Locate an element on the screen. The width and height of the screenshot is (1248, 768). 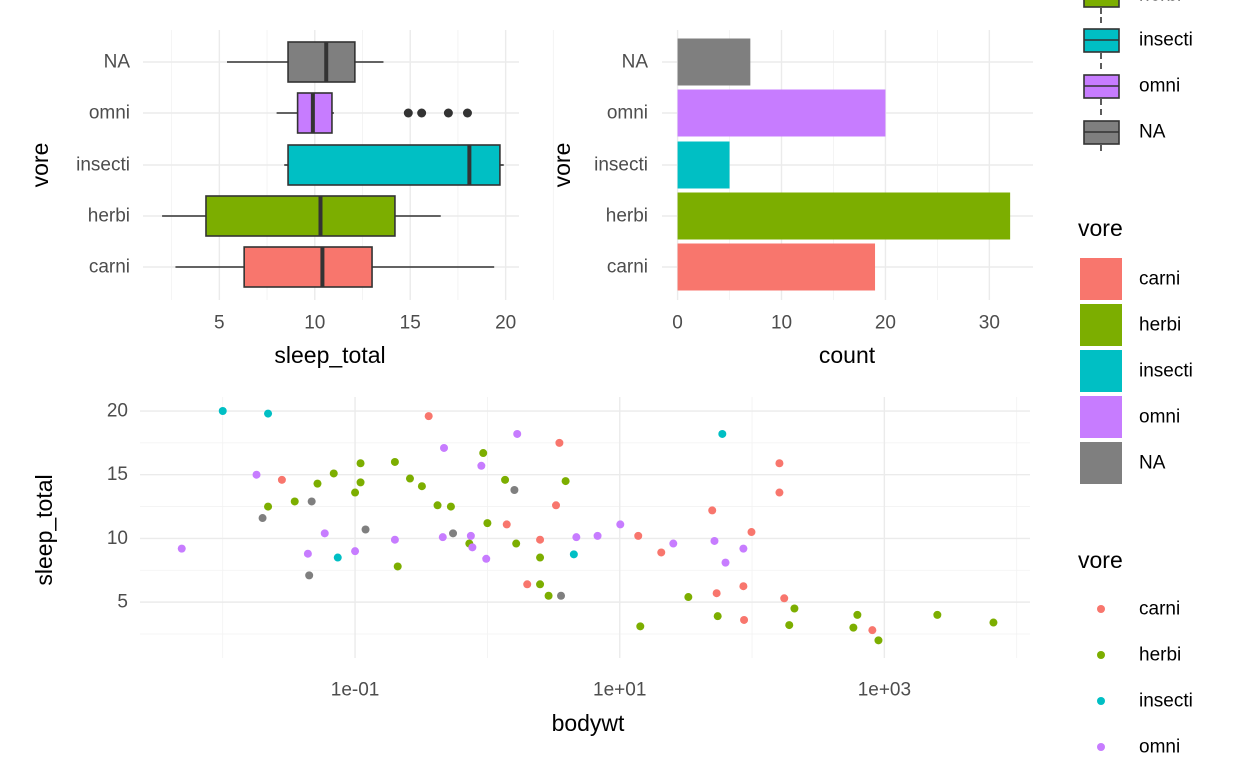
legend-key-point-herbi is located at coordinates (1101, 655).